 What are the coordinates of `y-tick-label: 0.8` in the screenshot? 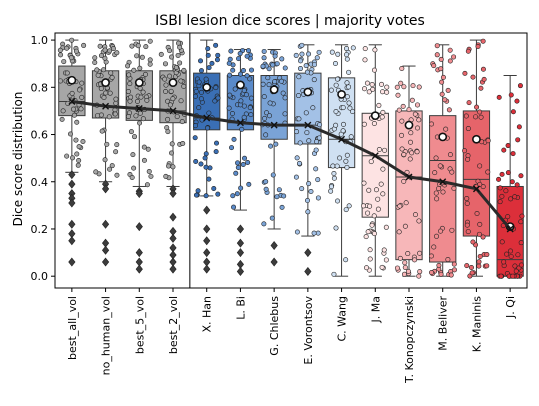 It's located at (40, 87).